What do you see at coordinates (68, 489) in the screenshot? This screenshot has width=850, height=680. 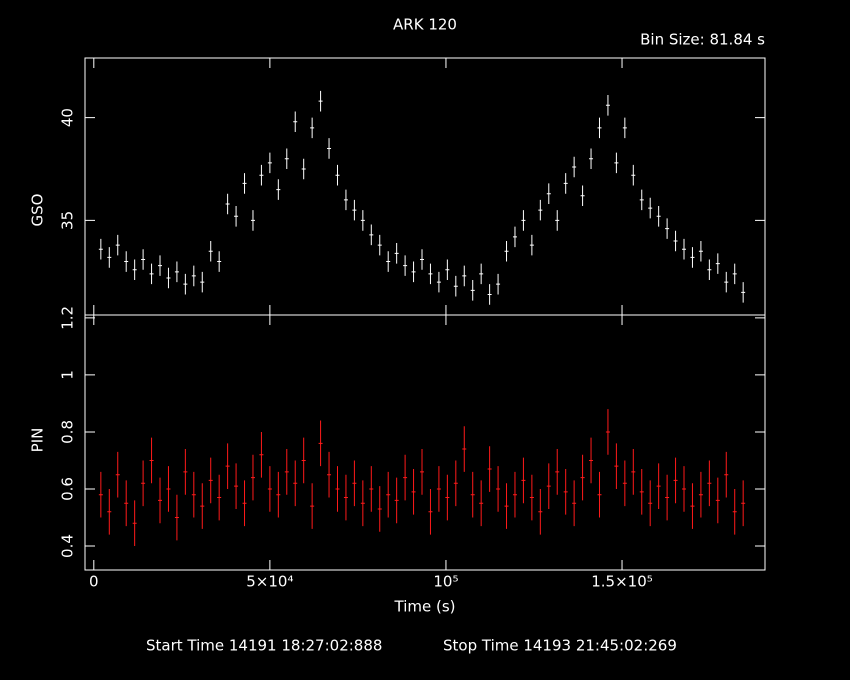 I see `y-tick-label: 0.6` at bounding box center [68, 489].